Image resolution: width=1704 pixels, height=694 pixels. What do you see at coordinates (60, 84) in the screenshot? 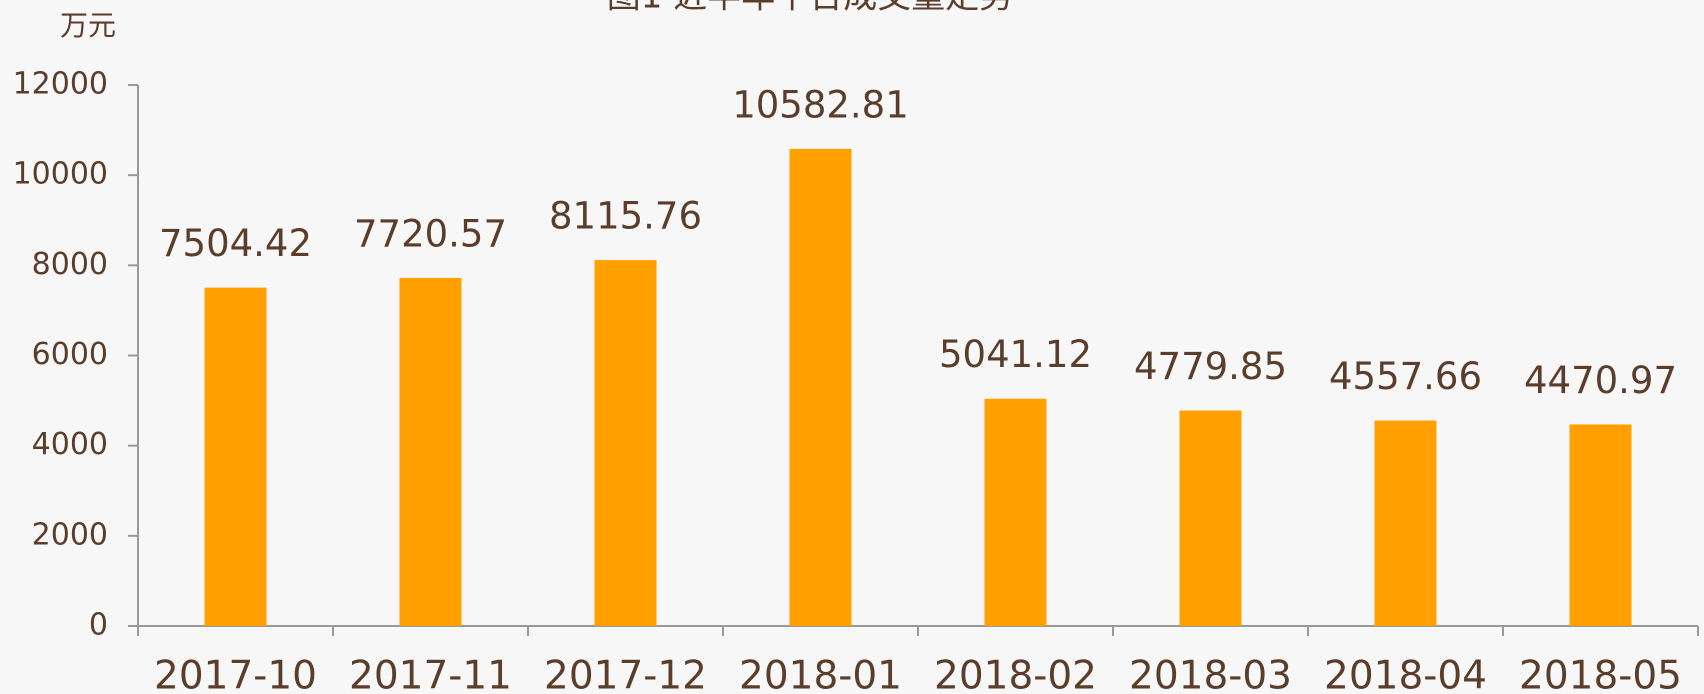
I see `y-tick-label: 12000` at bounding box center [60, 84].